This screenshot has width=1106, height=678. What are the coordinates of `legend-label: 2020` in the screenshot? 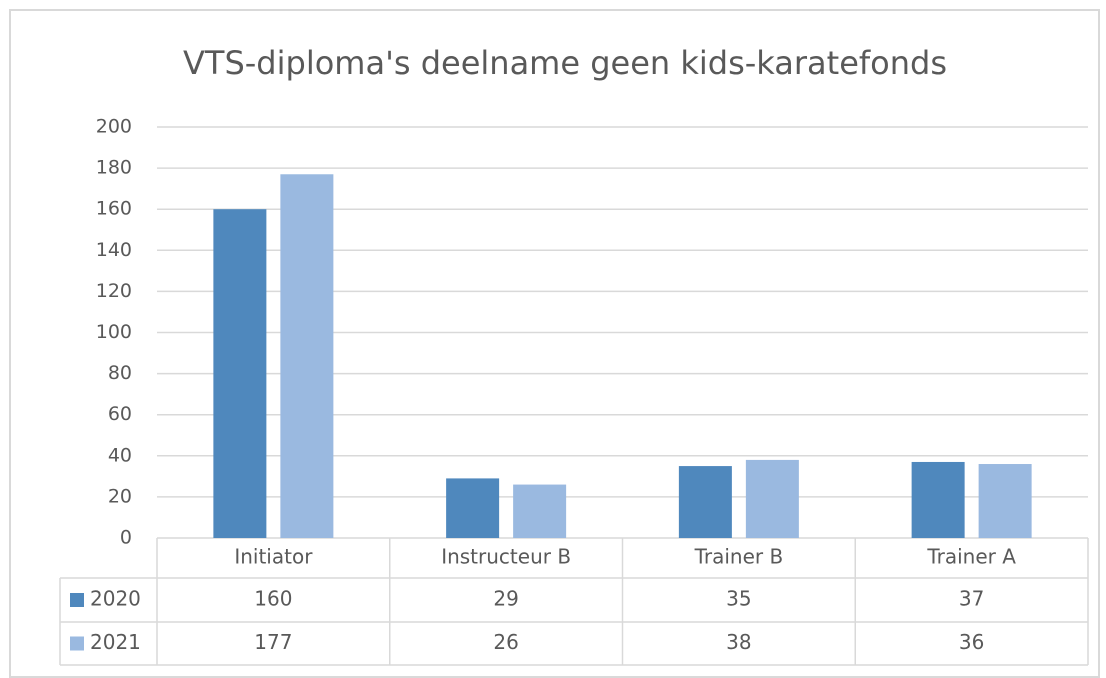 It's located at (115, 599).